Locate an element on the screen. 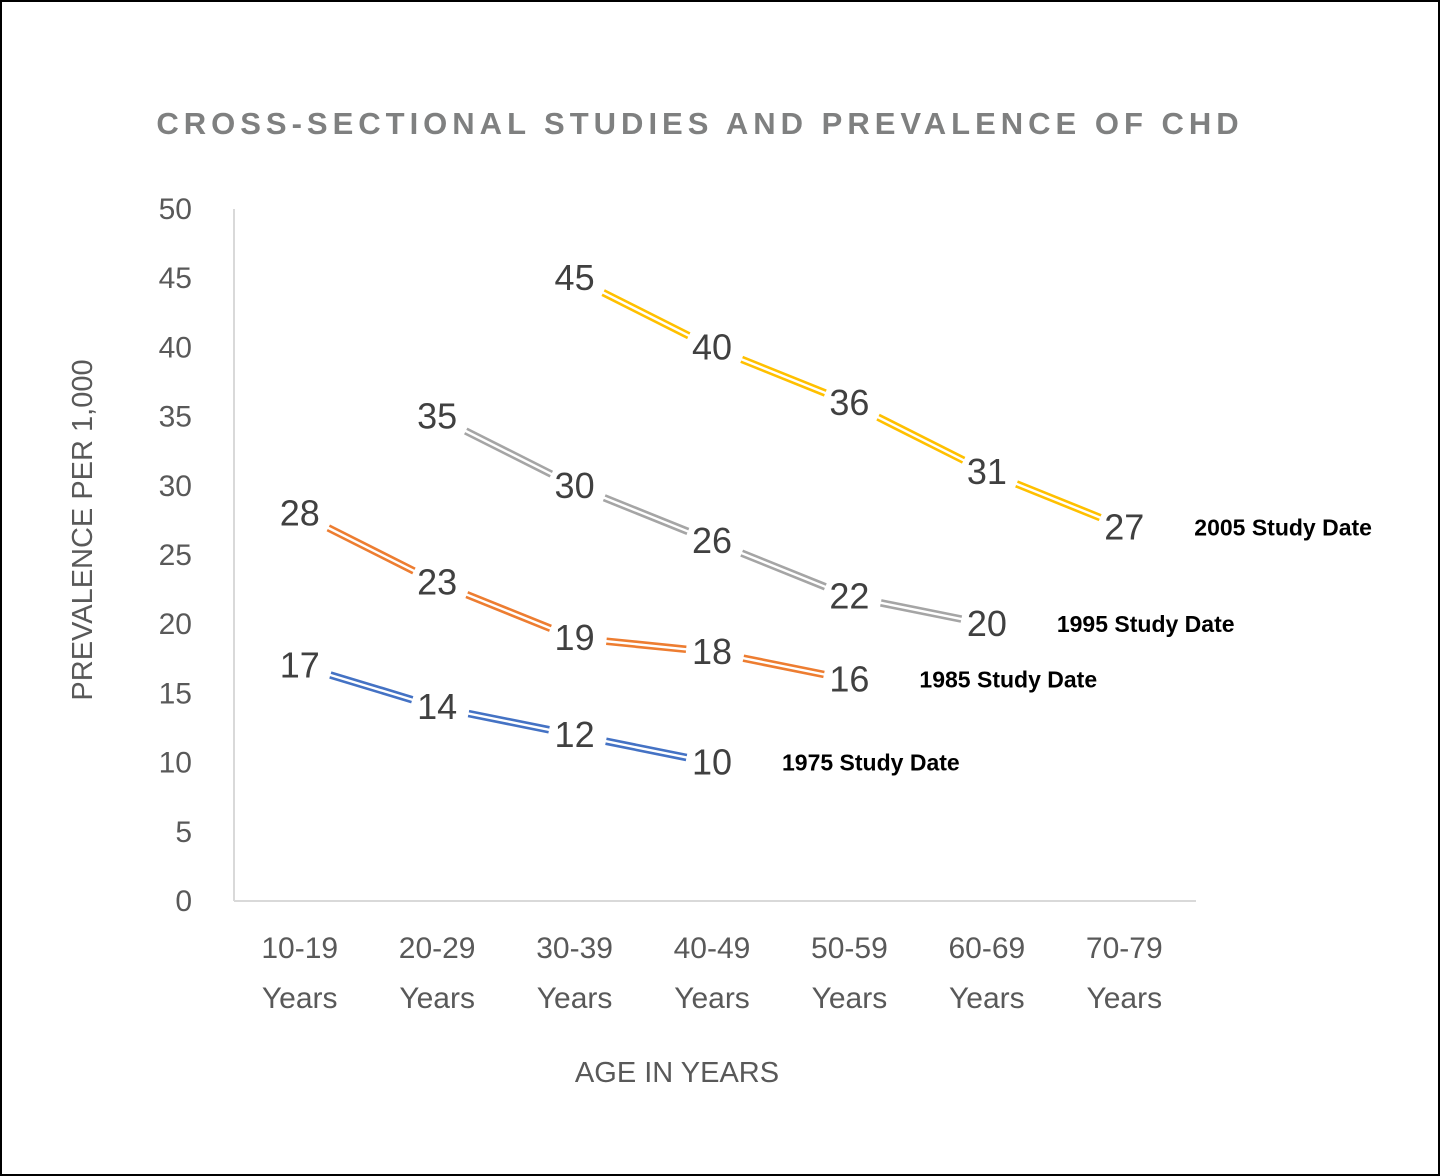 This screenshot has height=1176, width=1440. series-name-label: 1975 Study Date is located at coordinates (871, 763).